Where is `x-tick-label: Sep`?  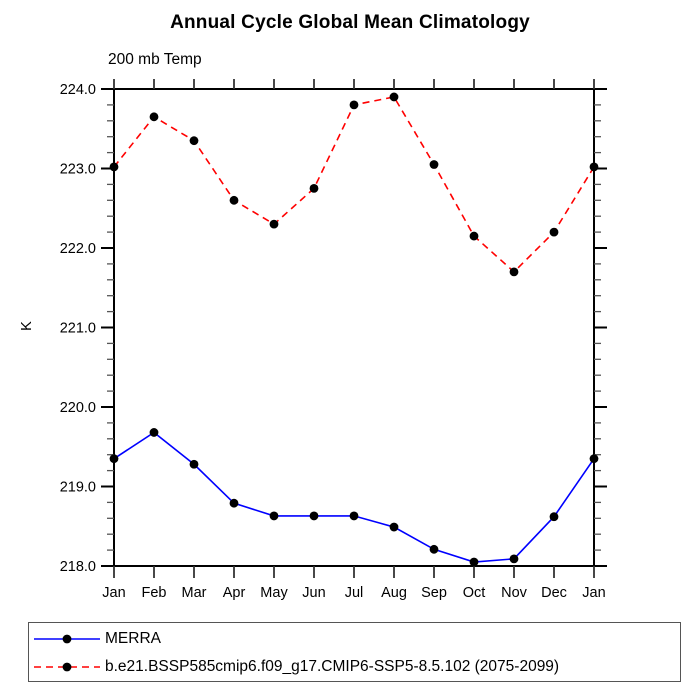 x-tick-label: Sep is located at coordinates (434, 593).